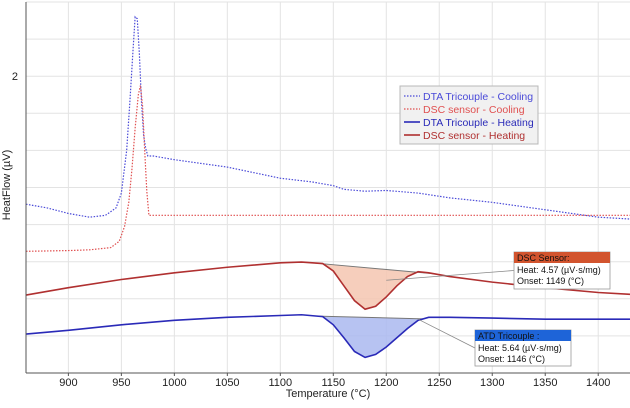  What do you see at coordinates (439, 383) in the screenshot?
I see `x-tick-label: 1250` at bounding box center [439, 383].